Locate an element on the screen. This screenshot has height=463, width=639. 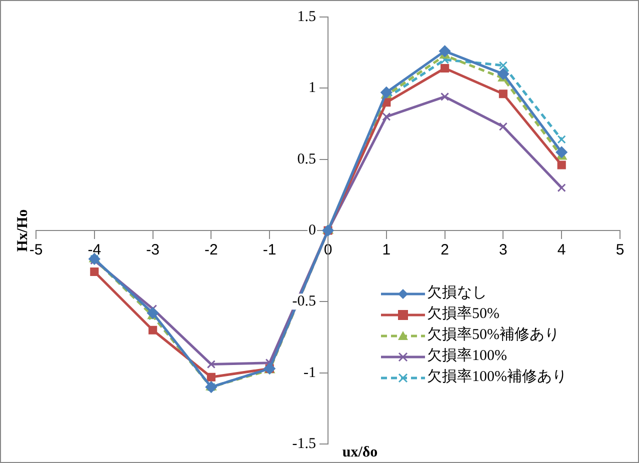
x-tick-label: -4 is located at coordinates (95, 250).